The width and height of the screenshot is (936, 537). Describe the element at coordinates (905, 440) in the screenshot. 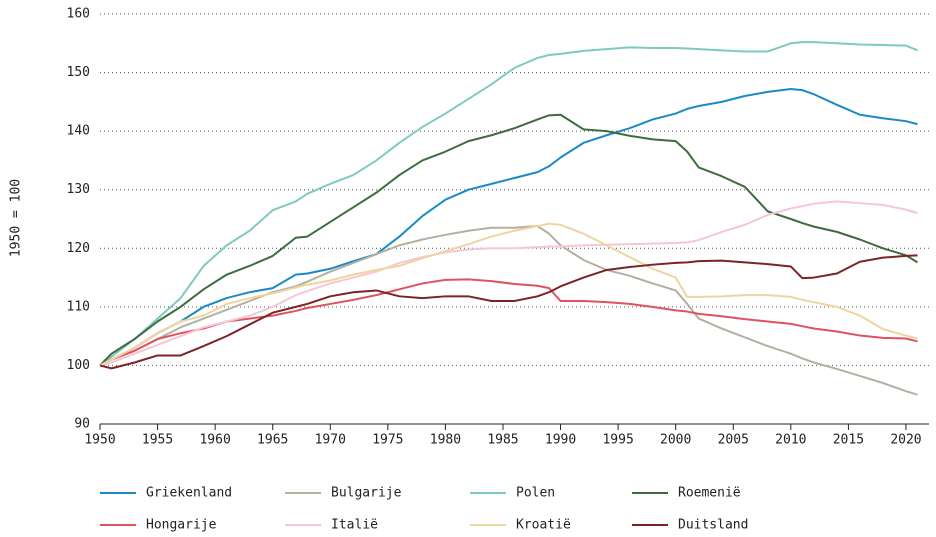

I see `x-tick-label: 2020` at that location.